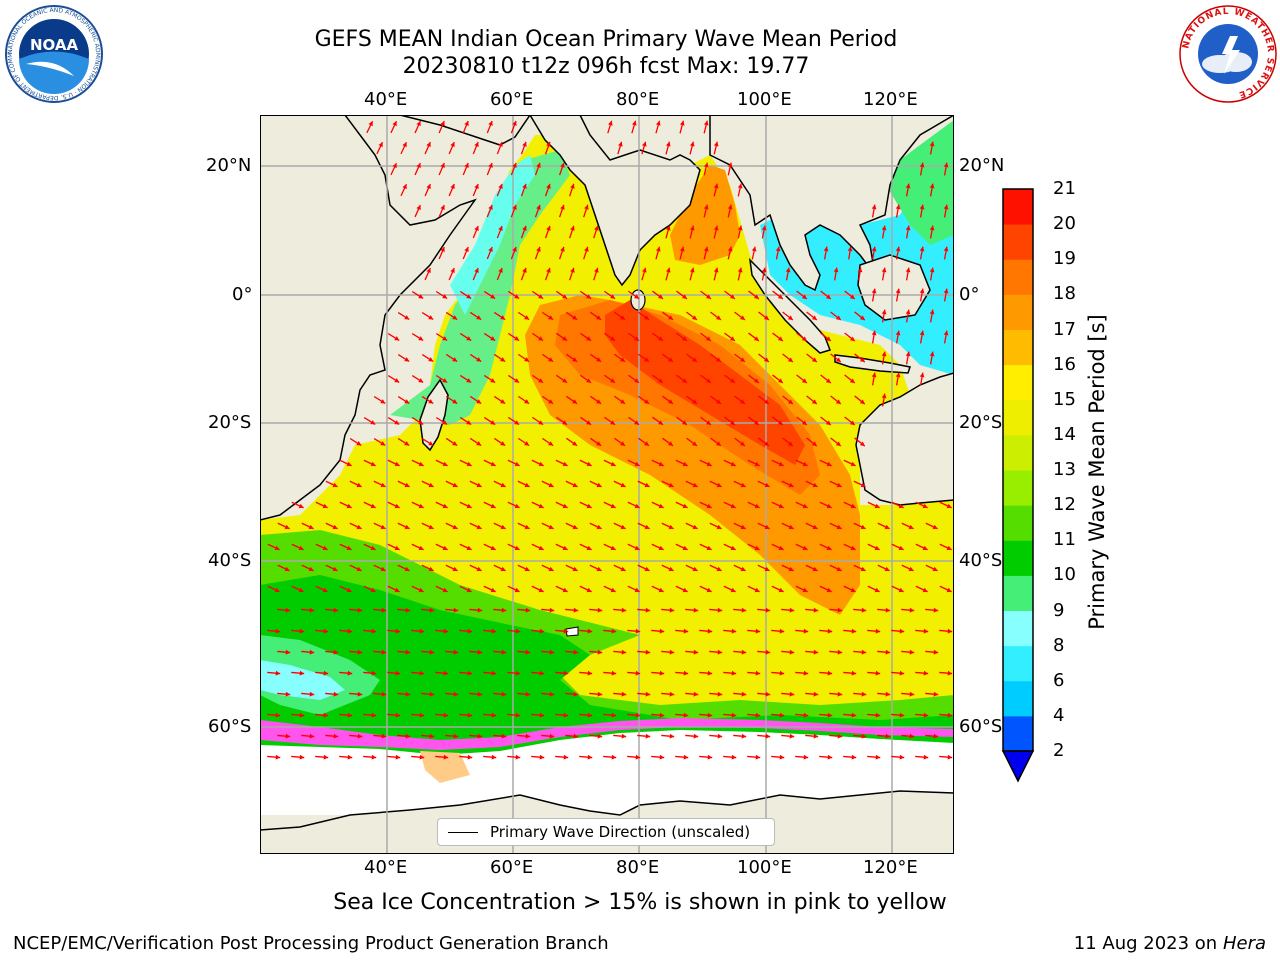 The height and width of the screenshot is (960, 1280). What do you see at coordinates (434, 415) in the screenshot?
I see `madagascar` at bounding box center [434, 415].